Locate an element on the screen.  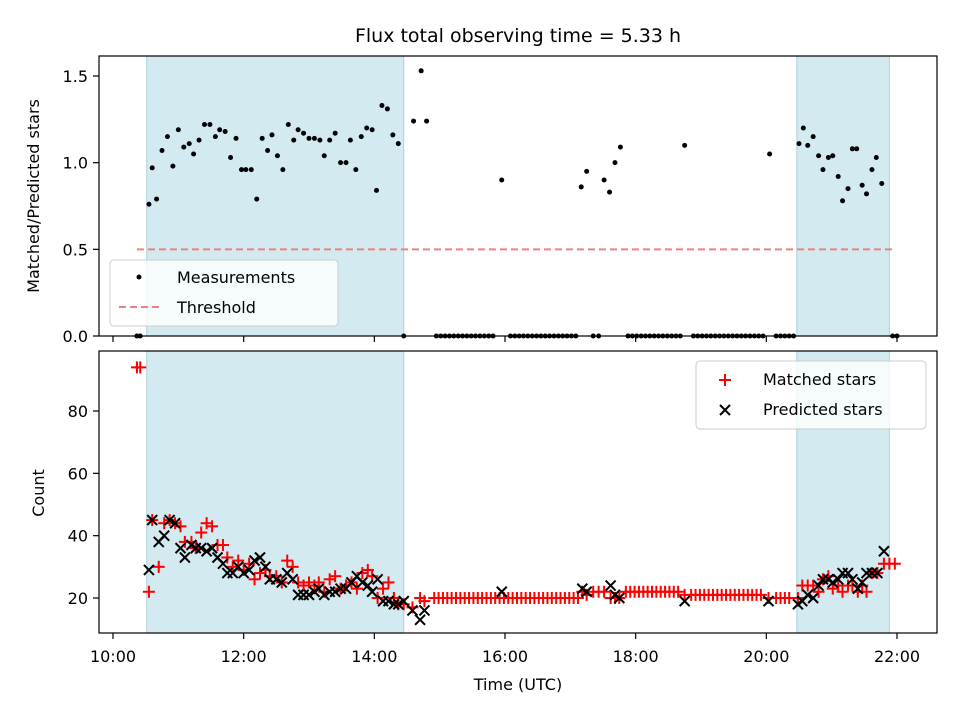
bottom-x-tick-label-0: 10:00 is located at coordinates (113, 656).